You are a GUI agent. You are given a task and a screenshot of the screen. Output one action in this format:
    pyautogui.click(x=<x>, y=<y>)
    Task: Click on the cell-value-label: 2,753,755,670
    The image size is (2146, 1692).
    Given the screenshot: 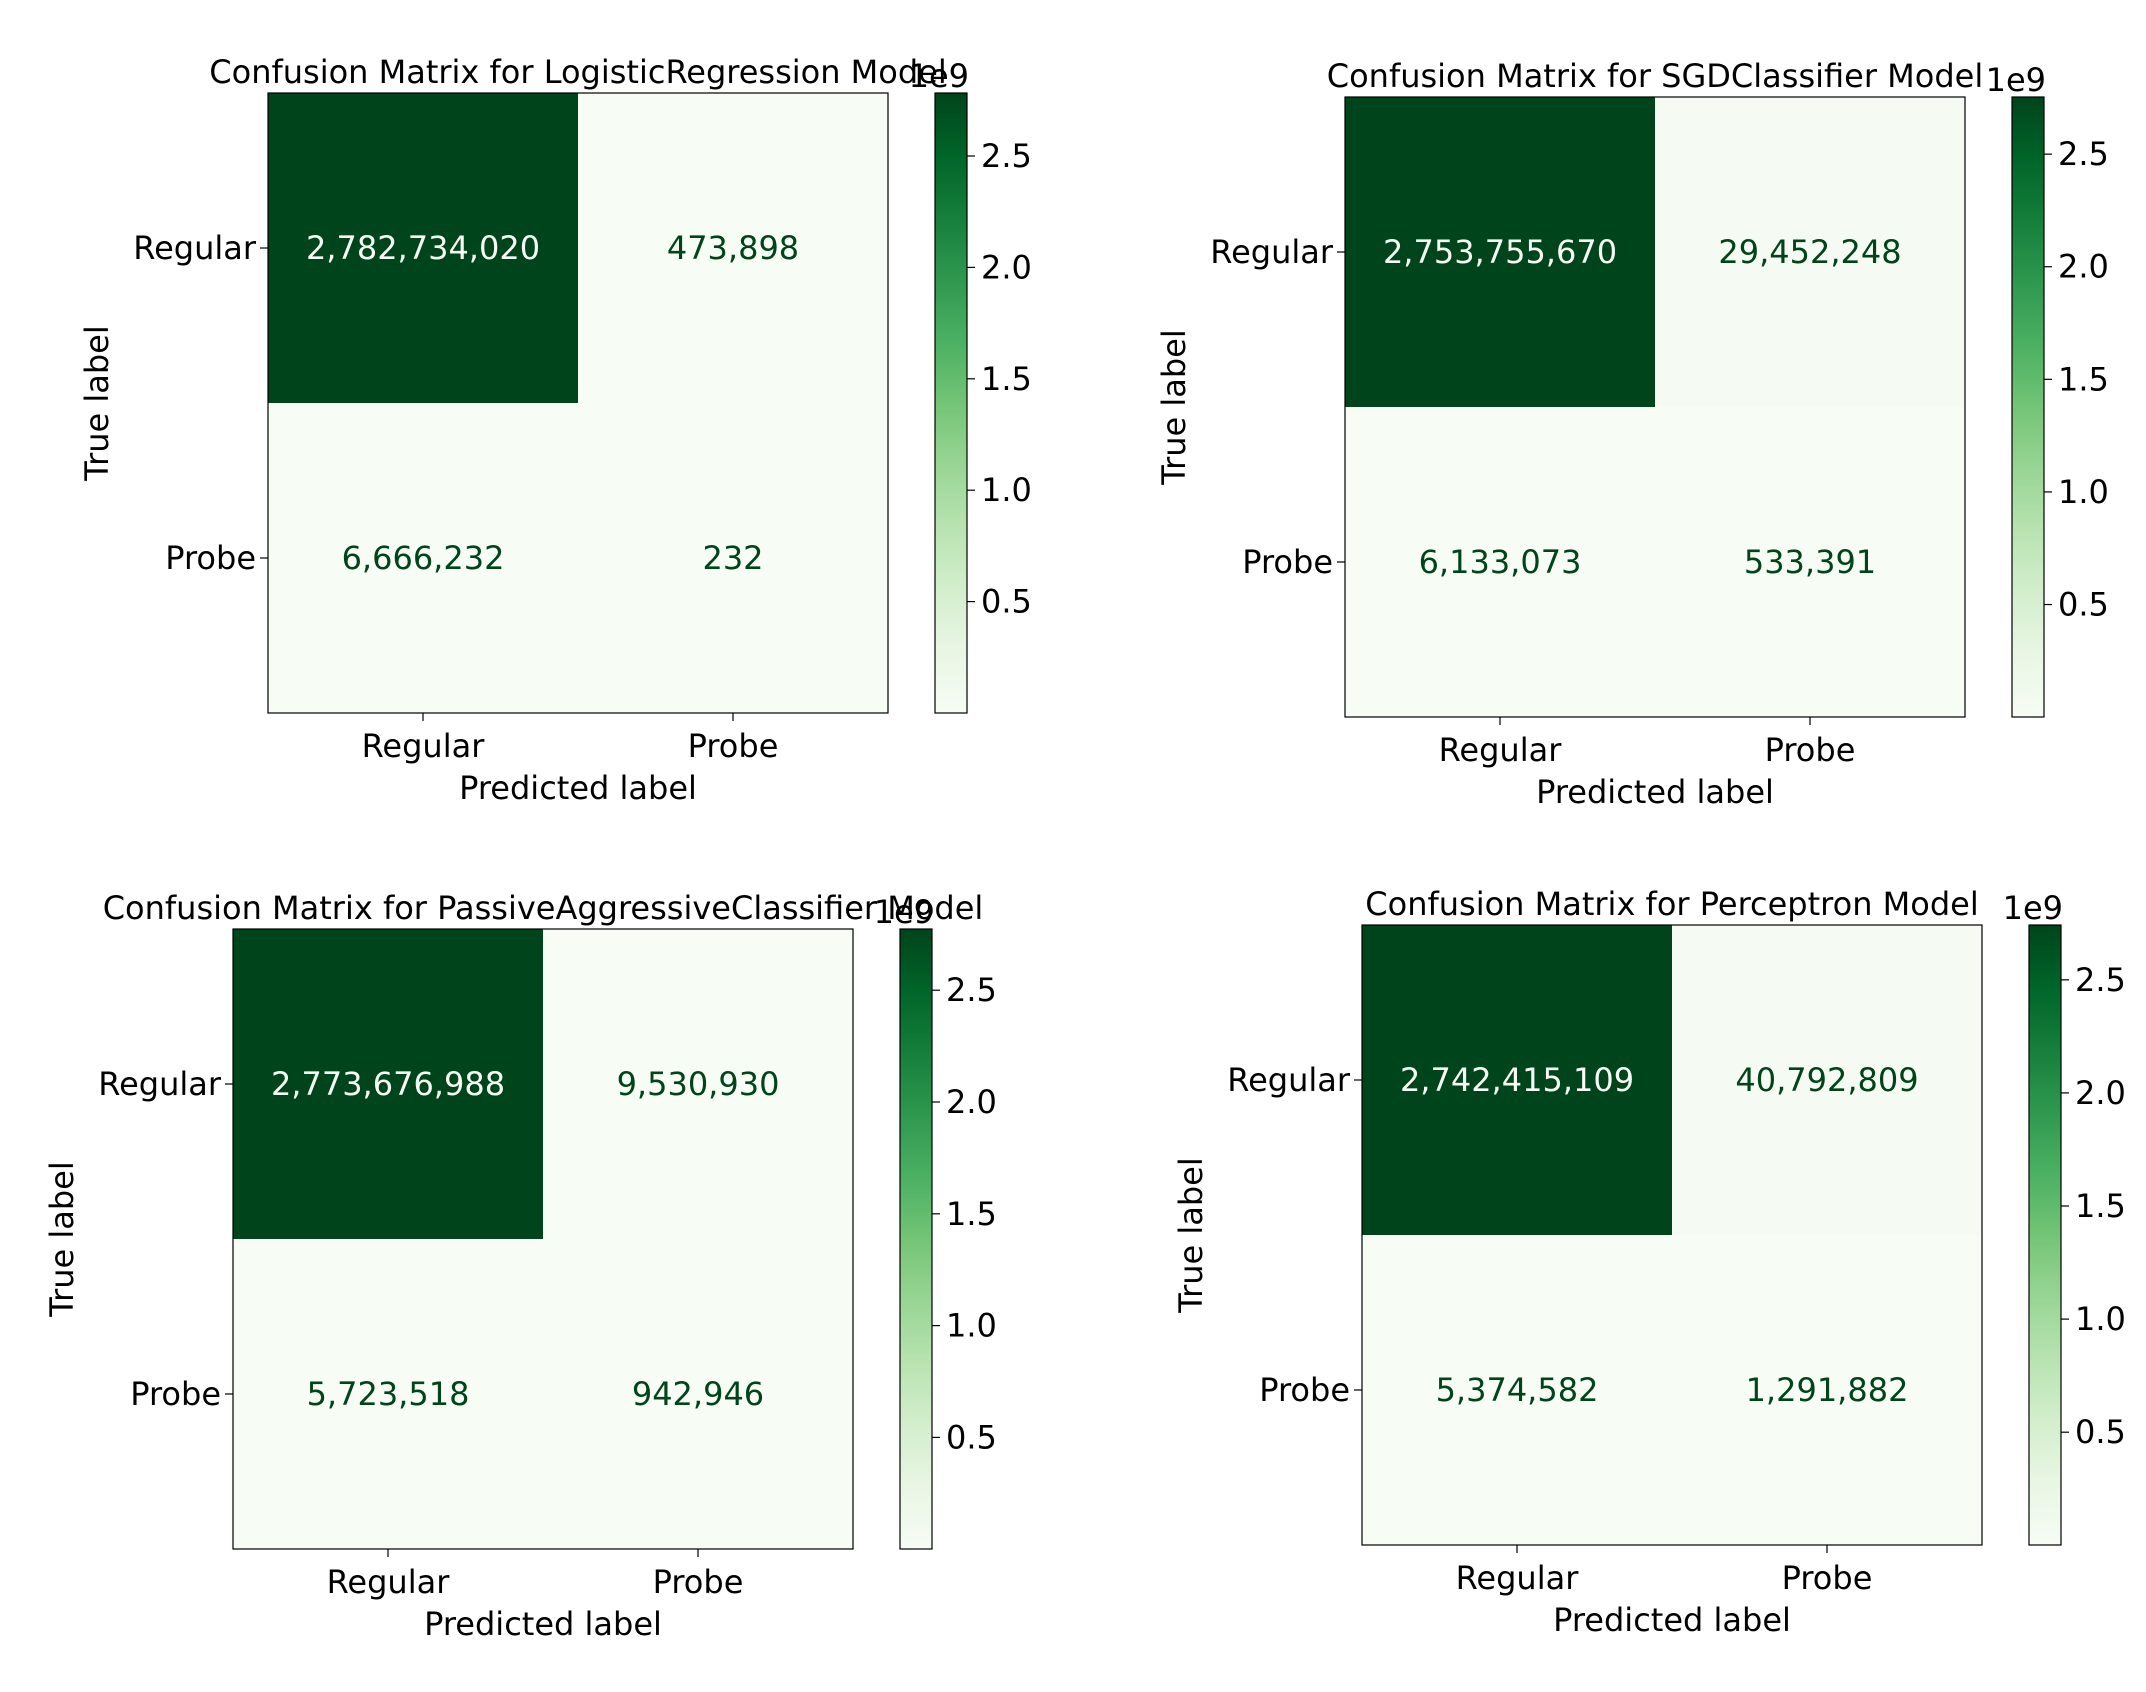 What is the action you would take?
    pyautogui.click(x=1500, y=252)
    